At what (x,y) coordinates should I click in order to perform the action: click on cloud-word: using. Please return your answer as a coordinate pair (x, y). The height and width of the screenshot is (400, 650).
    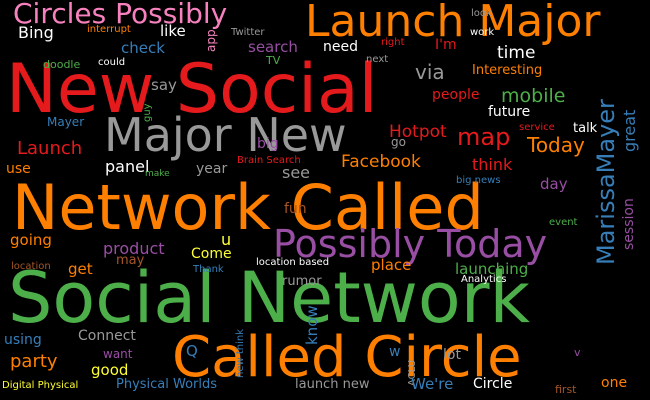
    Looking at the image, I should click on (23, 340).